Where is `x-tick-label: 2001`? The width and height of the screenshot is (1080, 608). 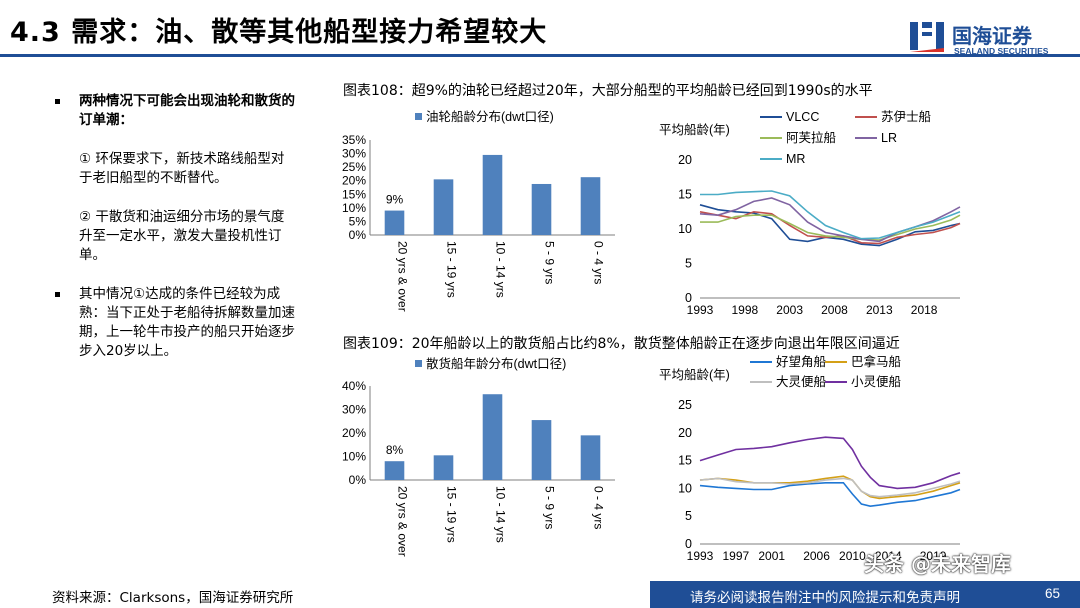 x-tick-label: 2001 is located at coordinates (771, 556).